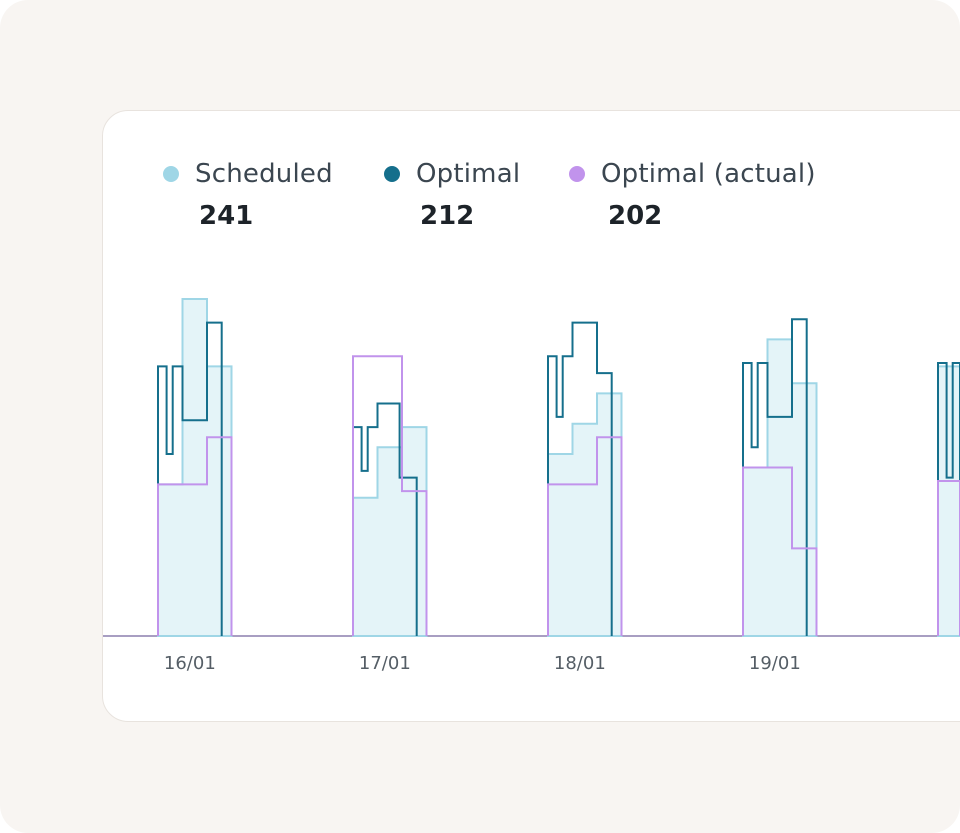 This screenshot has width=960, height=833. I want to click on legend-optimal-value: 212, so click(447, 216).